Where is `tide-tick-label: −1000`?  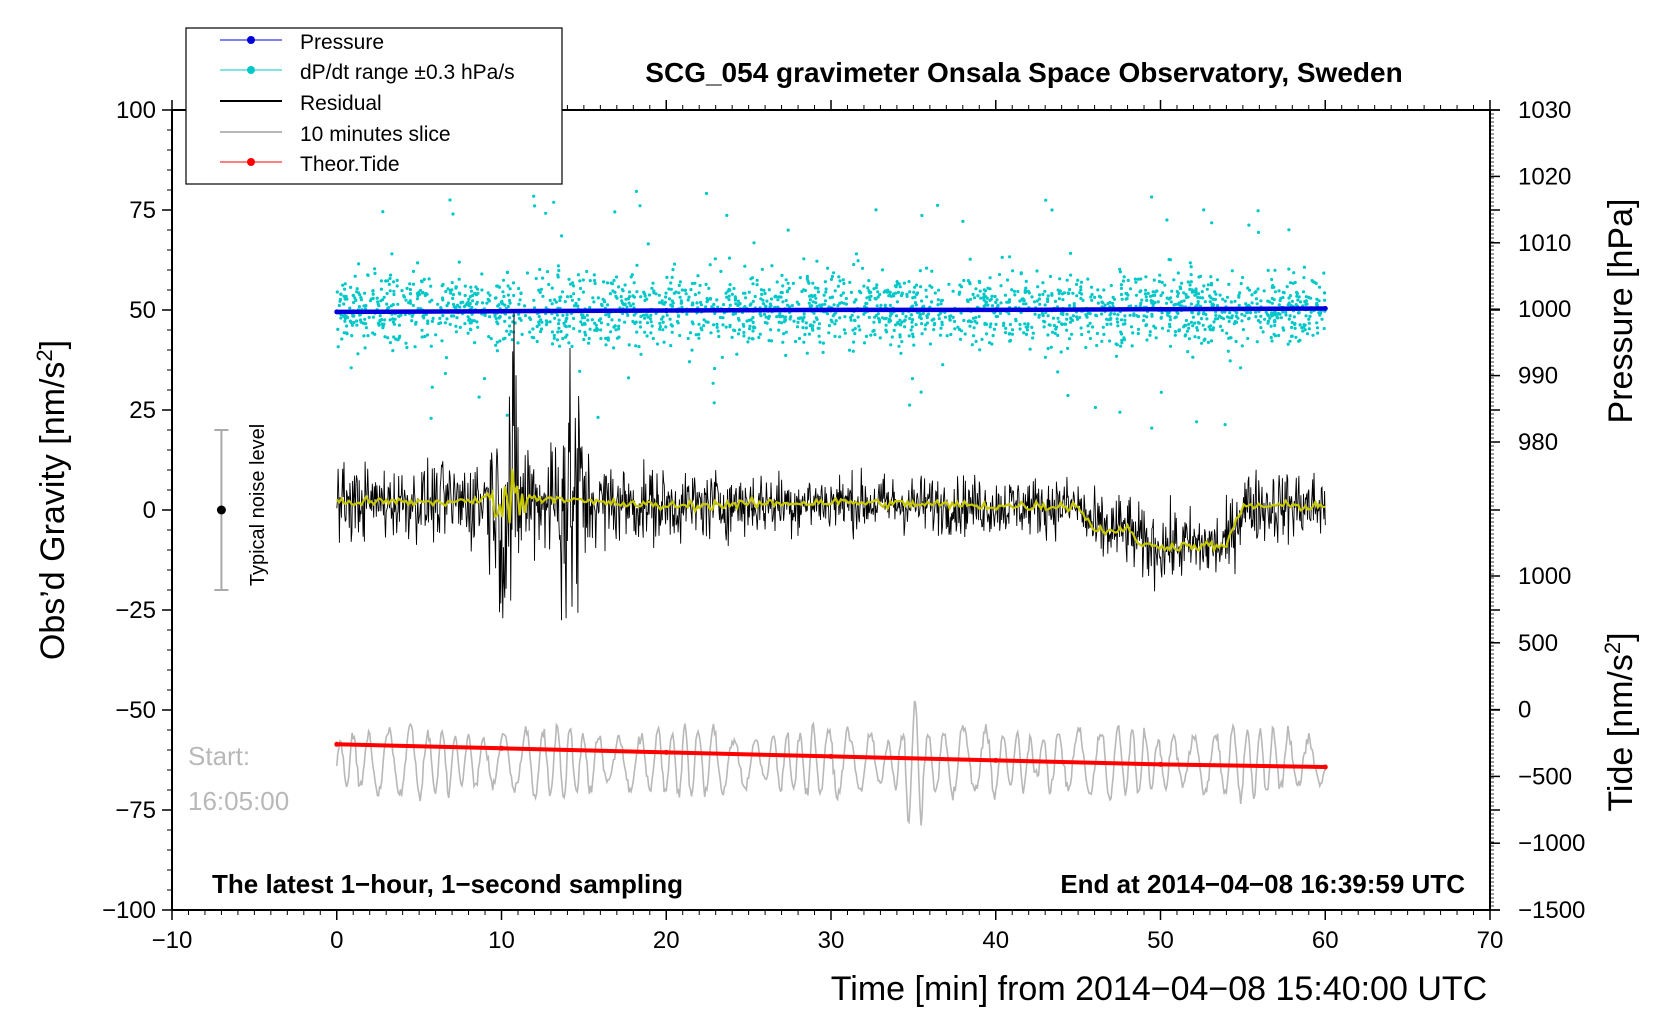
tide-tick-label: −1000 is located at coordinates (1551, 843).